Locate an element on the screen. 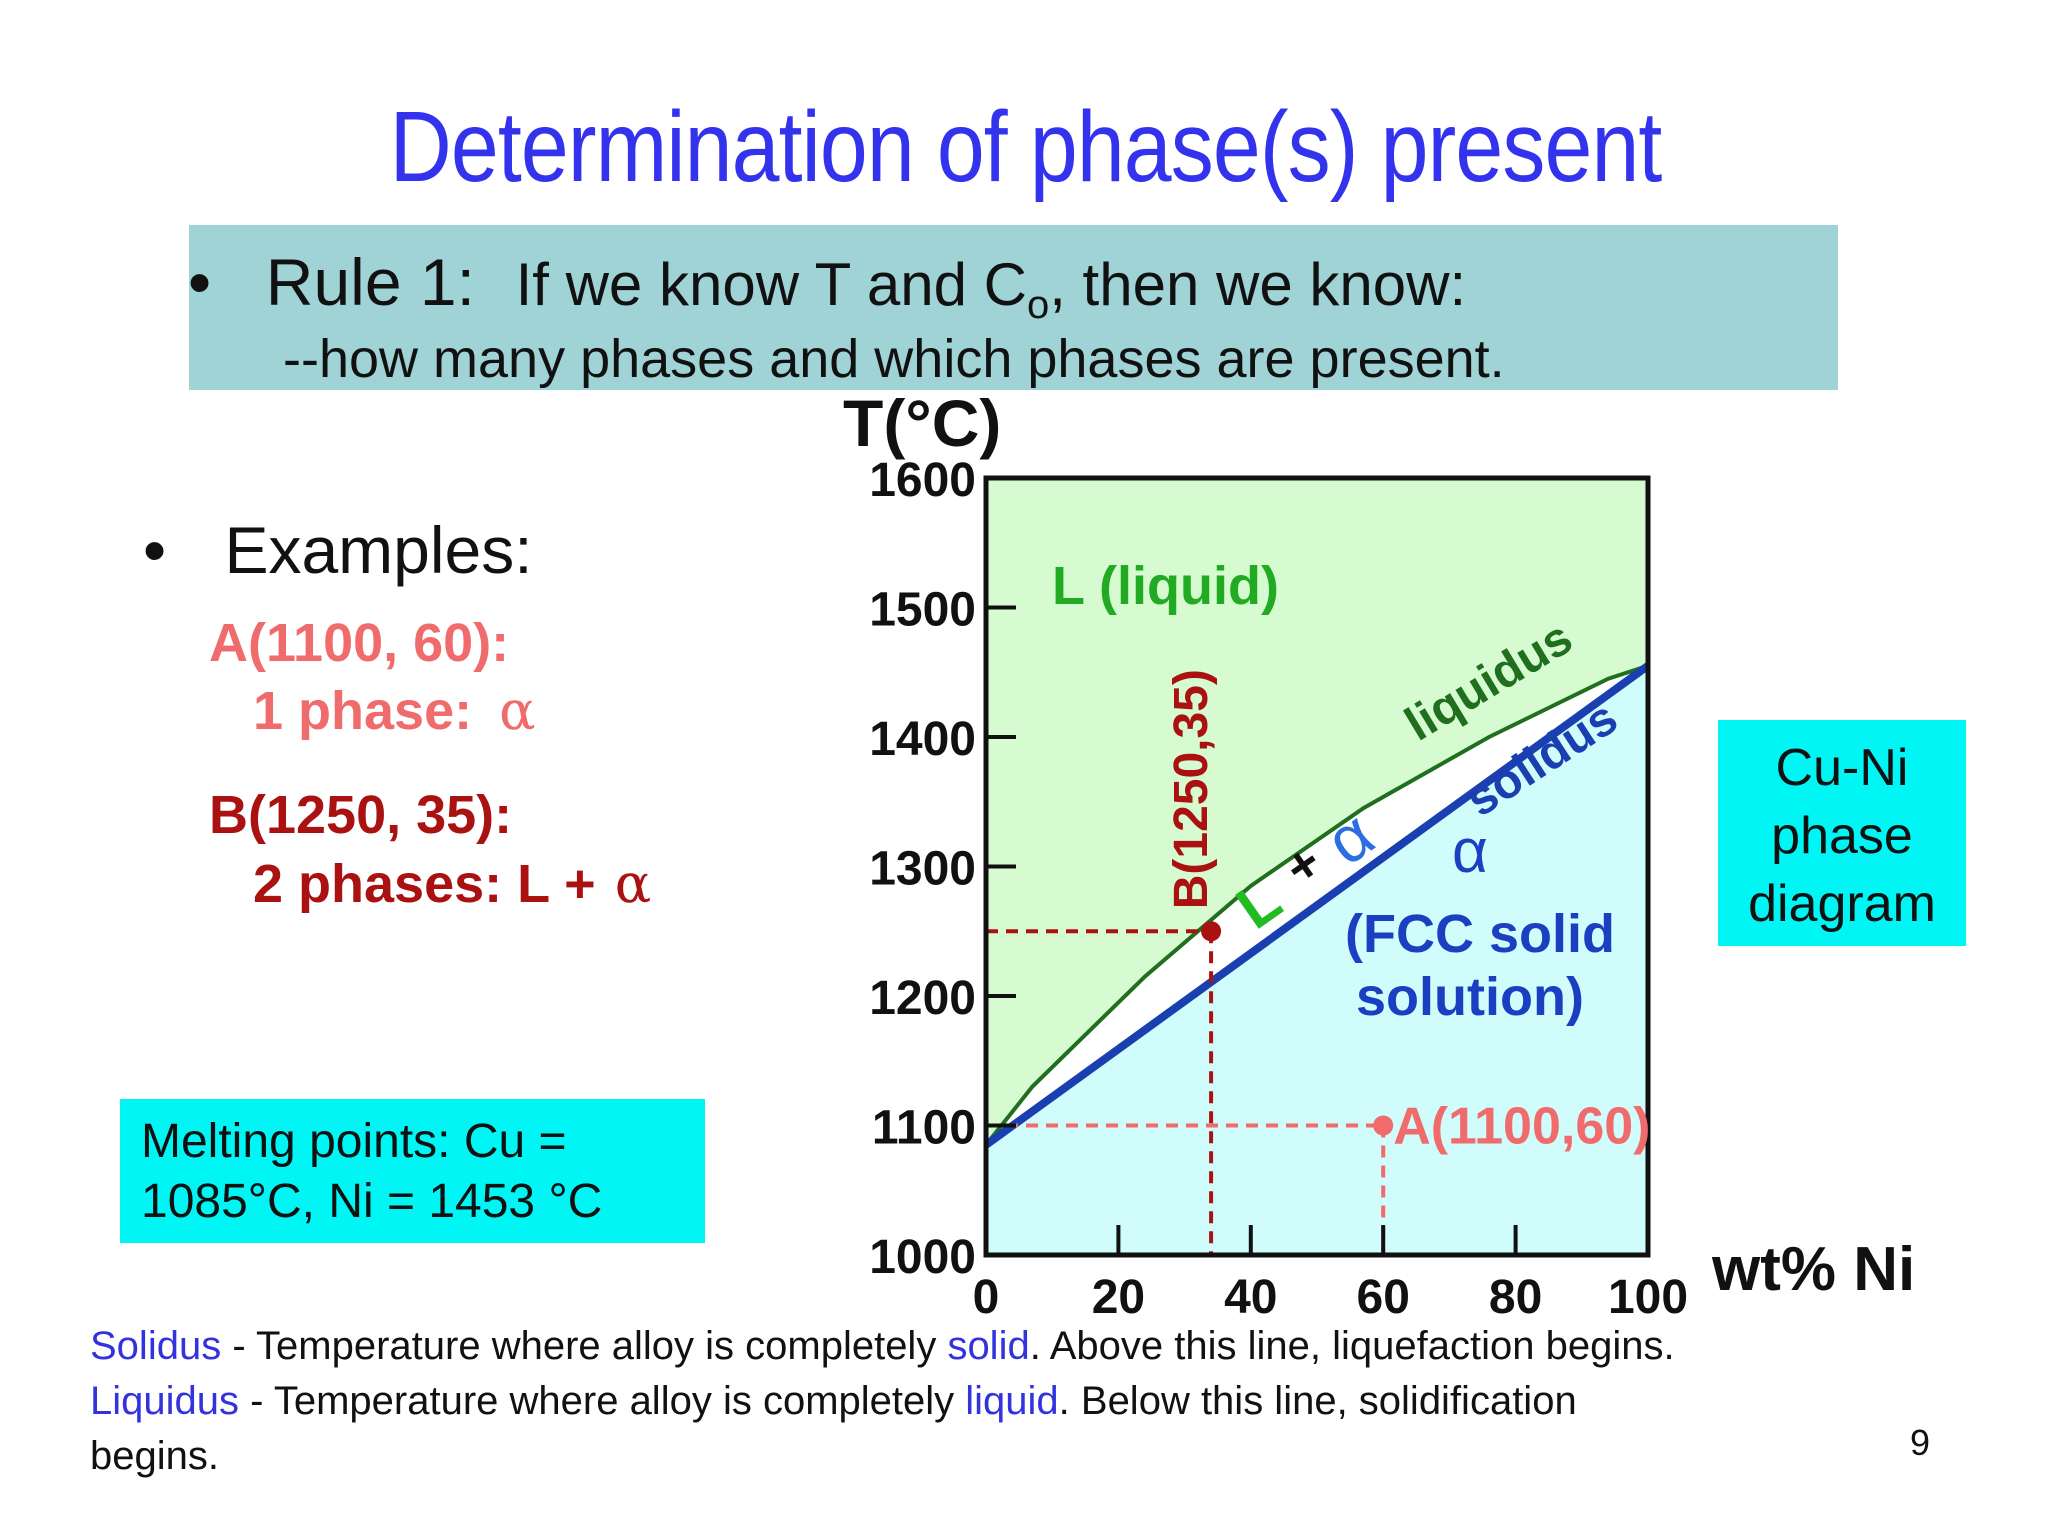  example-b-coords: B(1250, 35): is located at coordinates (361, 815).